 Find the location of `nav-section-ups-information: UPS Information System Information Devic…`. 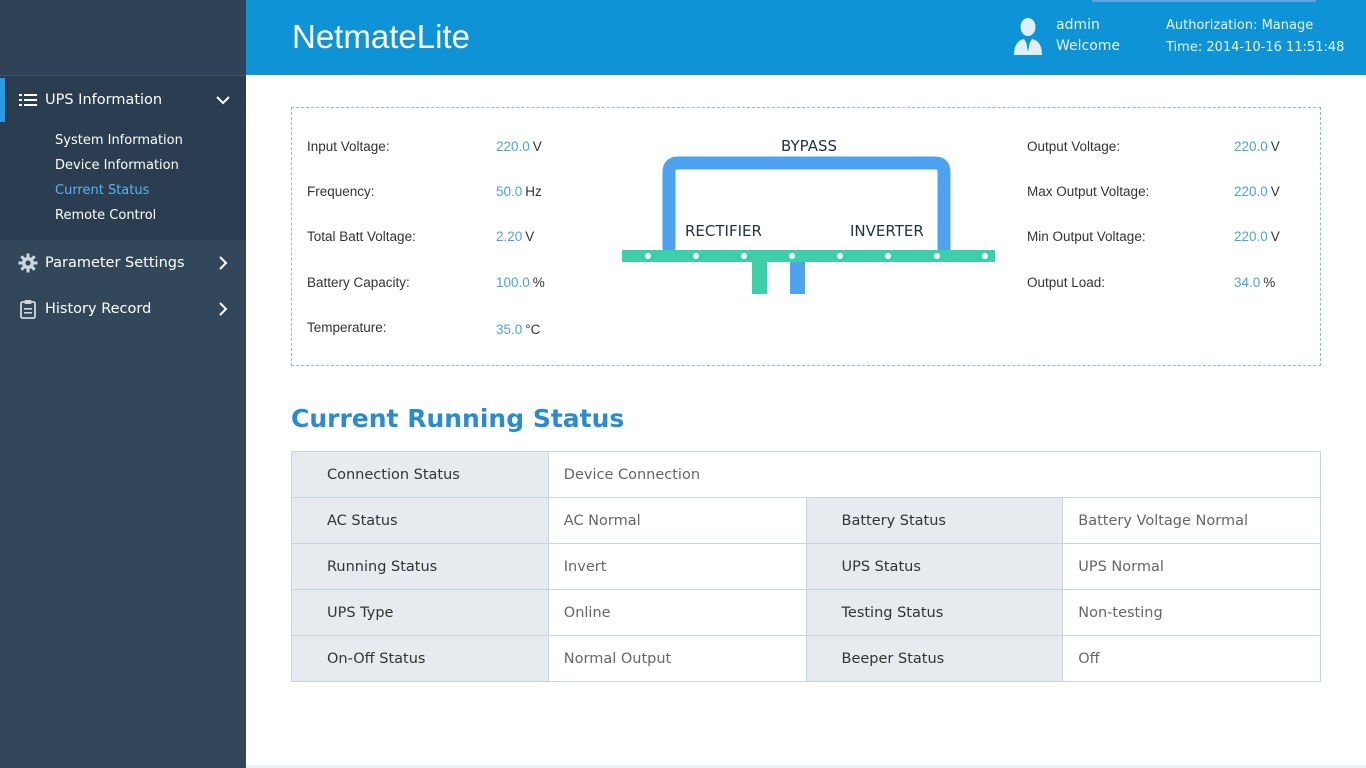

nav-section-ups-information: UPS Information System Information Devic… is located at coordinates (123, 158).